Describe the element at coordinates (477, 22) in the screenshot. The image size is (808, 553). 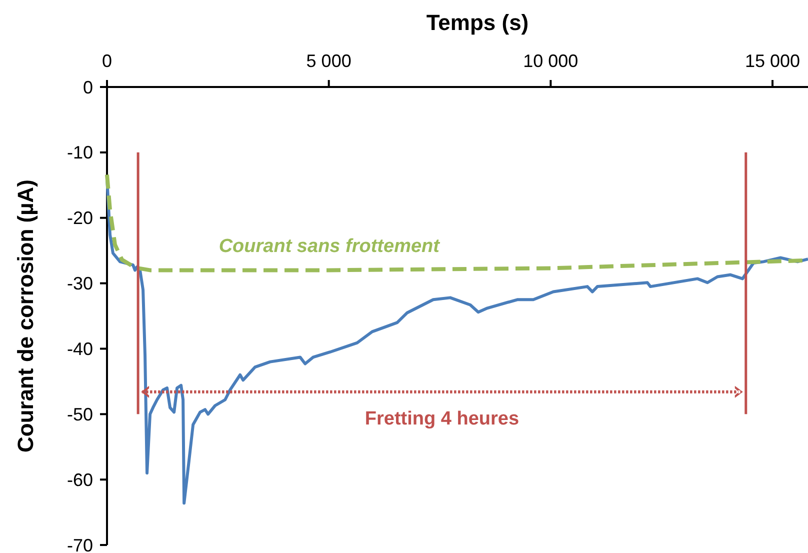
I see `x-axis-title: Temps (s)` at that location.